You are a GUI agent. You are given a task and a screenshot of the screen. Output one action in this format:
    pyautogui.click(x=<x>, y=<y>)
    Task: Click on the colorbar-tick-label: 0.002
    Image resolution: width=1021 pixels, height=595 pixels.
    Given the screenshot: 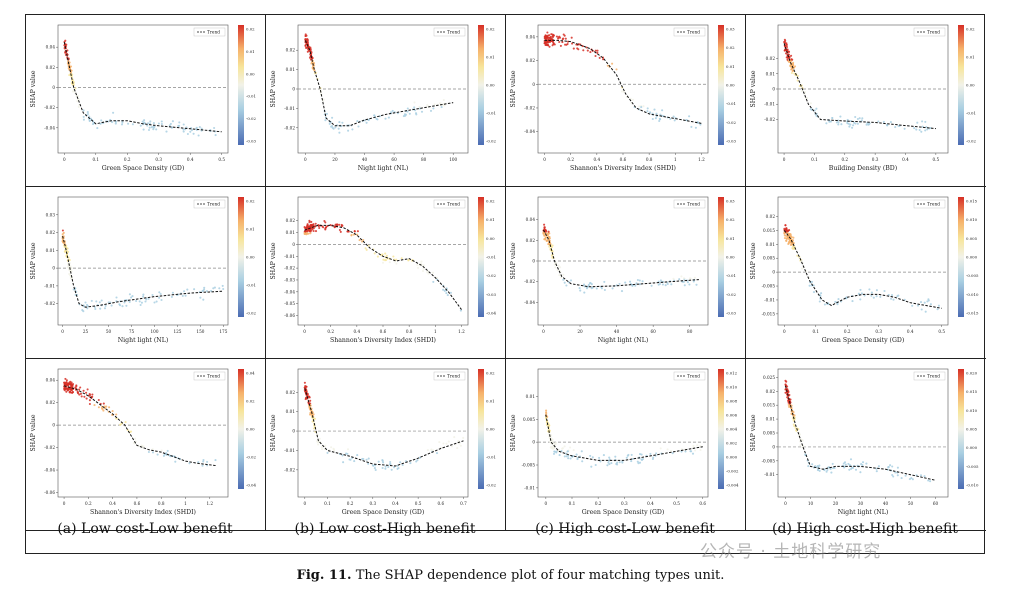 What is the action you would take?
    pyautogui.click(x=732, y=443)
    